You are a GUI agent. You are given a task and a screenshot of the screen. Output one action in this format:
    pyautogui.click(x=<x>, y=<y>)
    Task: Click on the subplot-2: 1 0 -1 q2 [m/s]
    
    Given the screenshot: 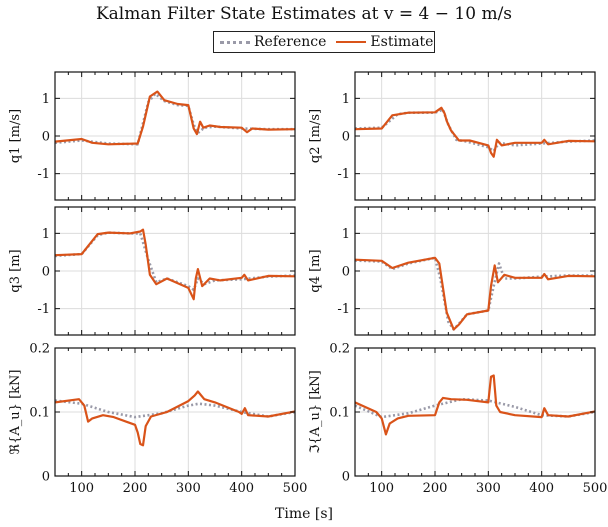 What is the action you would take?
    pyautogui.click(x=452, y=136)
    